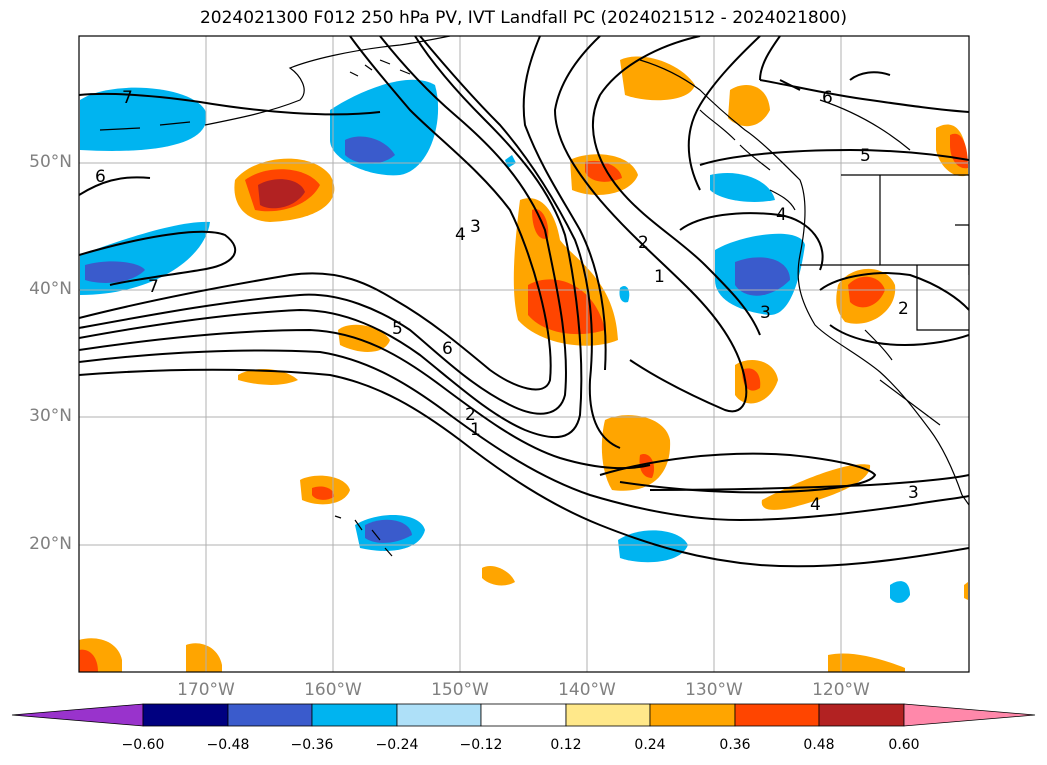 The image size is (1047, 765). What do you see at coordinates (50, 162) in the screenshot?
I see `lat-label: 50°N` at bounding box center [50, 162].